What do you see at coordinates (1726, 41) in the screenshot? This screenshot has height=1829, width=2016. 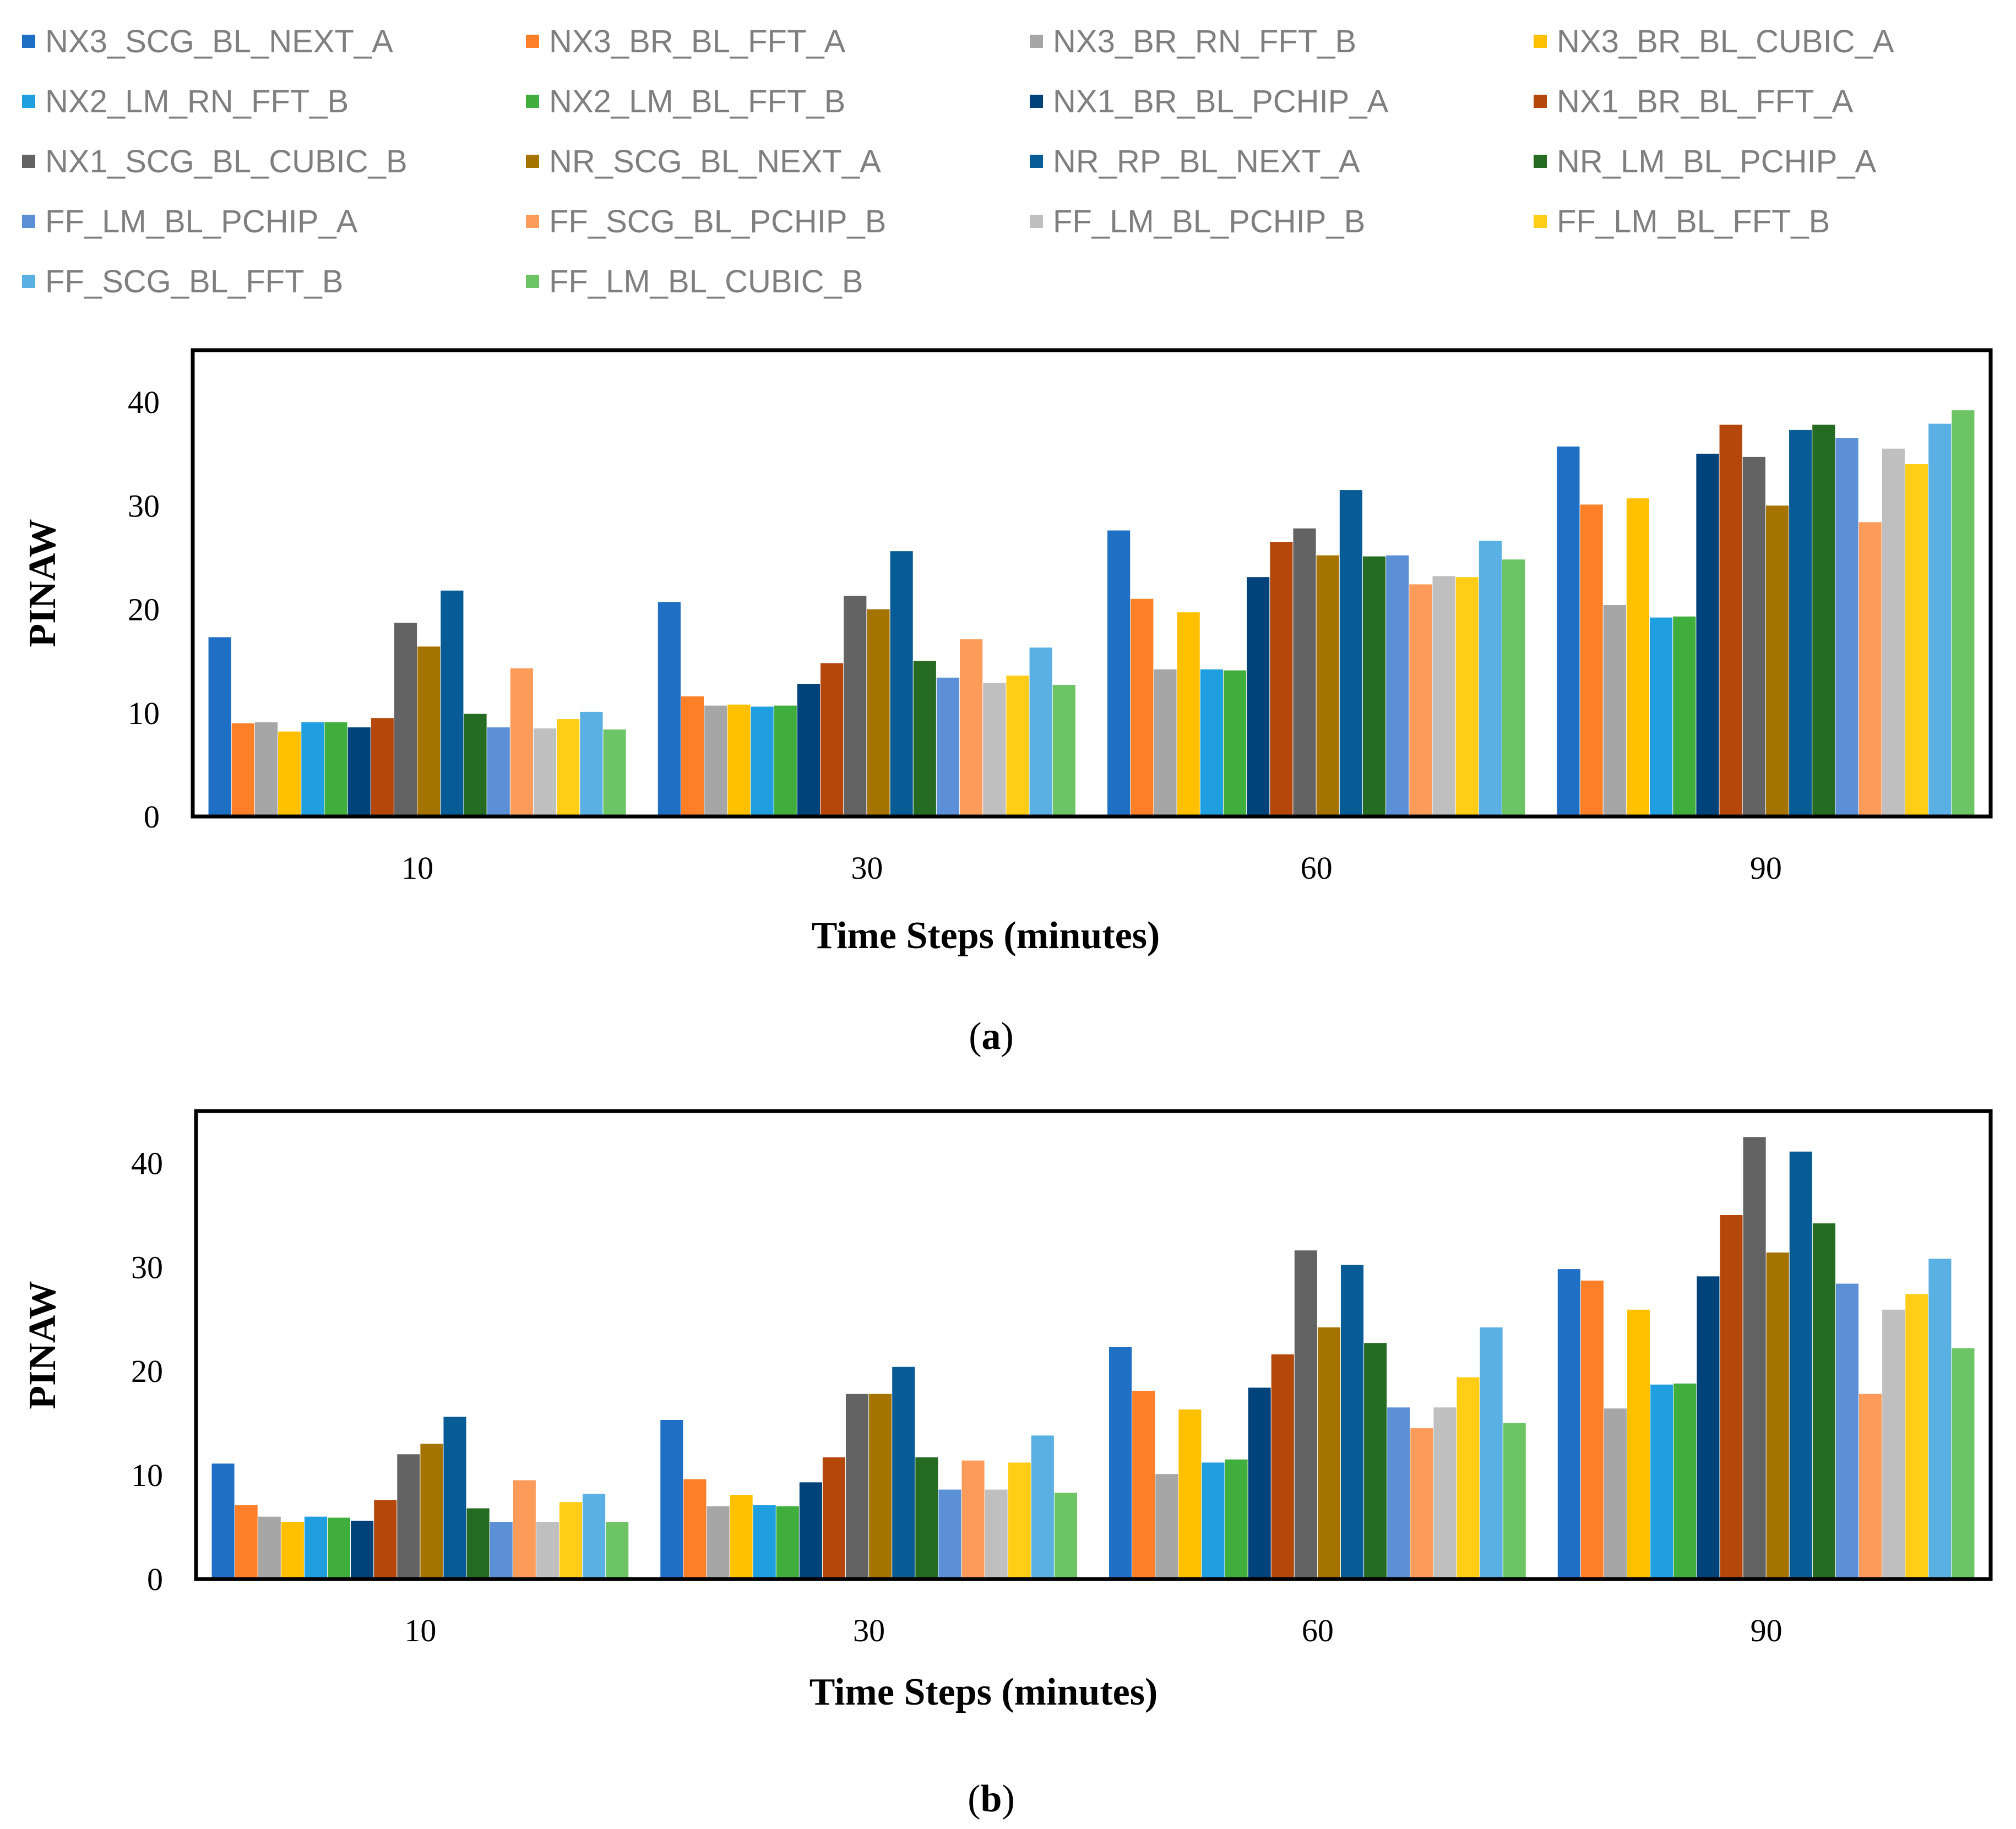 I see `legend-label-nx3-br-bl-cubic-a: NX3_BR_BL_CUBIC_A` at bounding box center [1726, 41].